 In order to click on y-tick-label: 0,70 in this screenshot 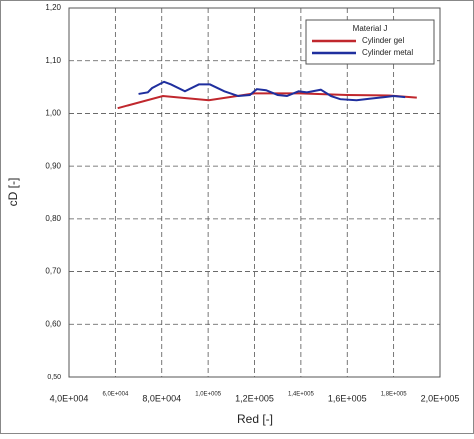, I will do `click(53, 271)`.